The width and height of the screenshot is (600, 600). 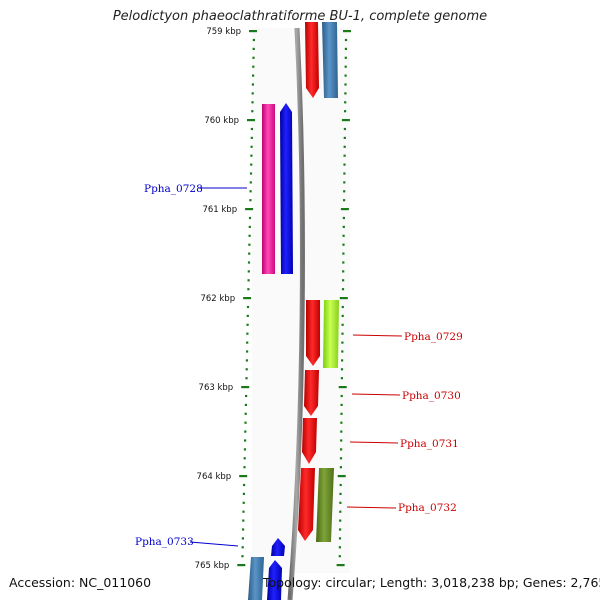 What do you see at coordinates (268, 189) in the screenshot?
I see `reverse-gene-bar` at bounding box center [268, 189].